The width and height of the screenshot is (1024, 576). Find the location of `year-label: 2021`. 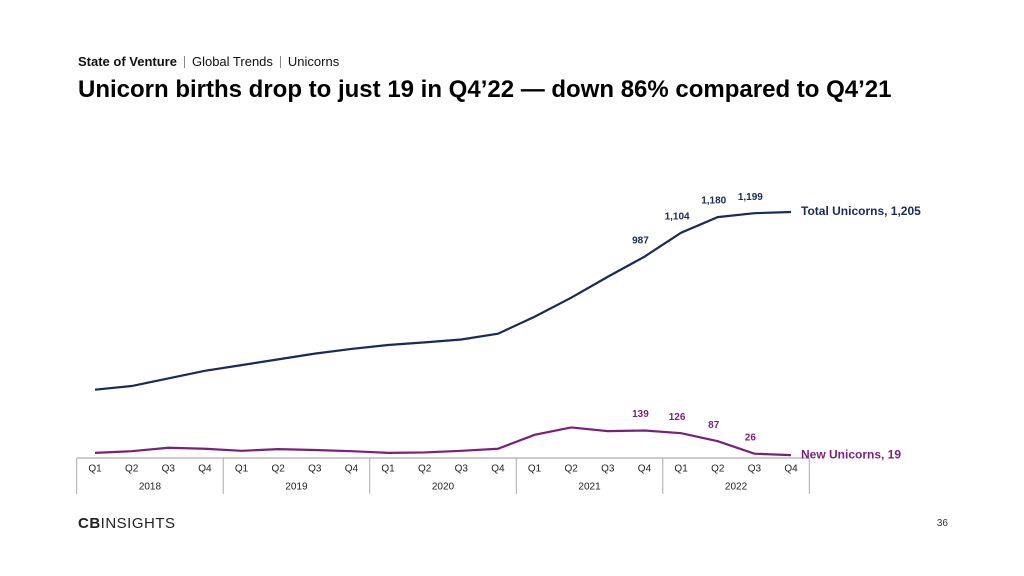

year-label: 2021 is located at coordinates (589, 487).